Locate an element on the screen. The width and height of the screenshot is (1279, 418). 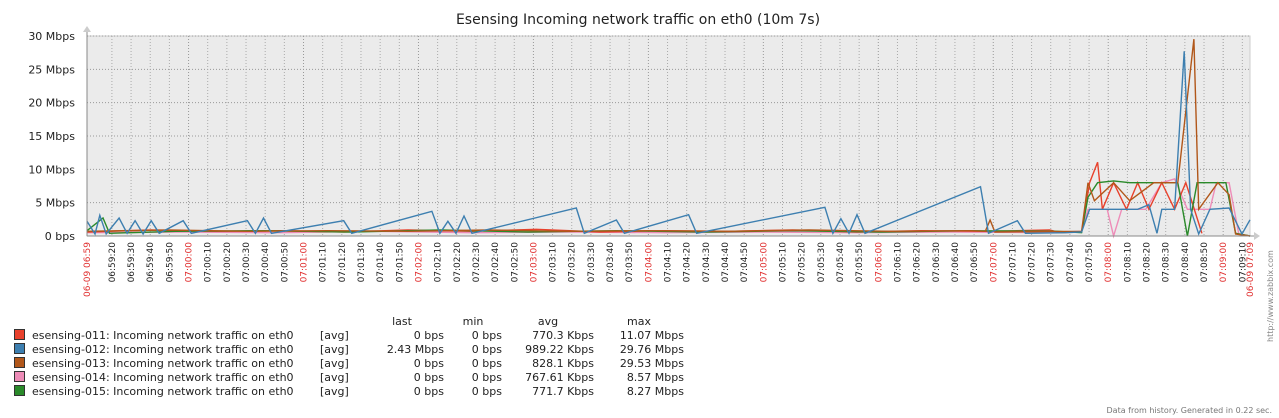
x-tick-label: 07:06:40 is located at coordinates (956, 262).